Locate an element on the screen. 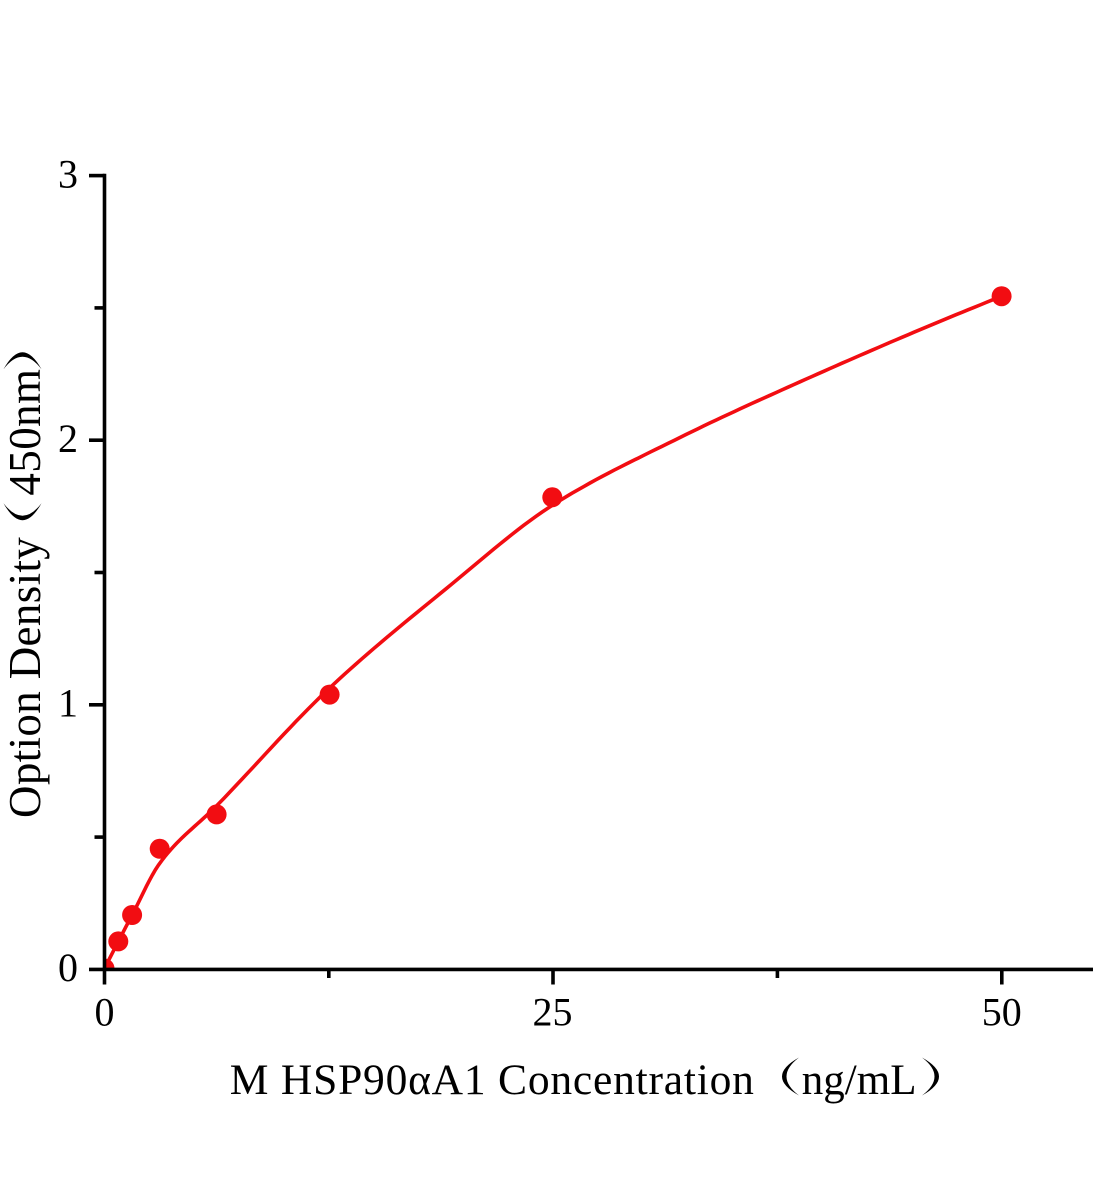 The image size is (1104, 1200). svg-text: Option Density is located at coordinates (25, 677).